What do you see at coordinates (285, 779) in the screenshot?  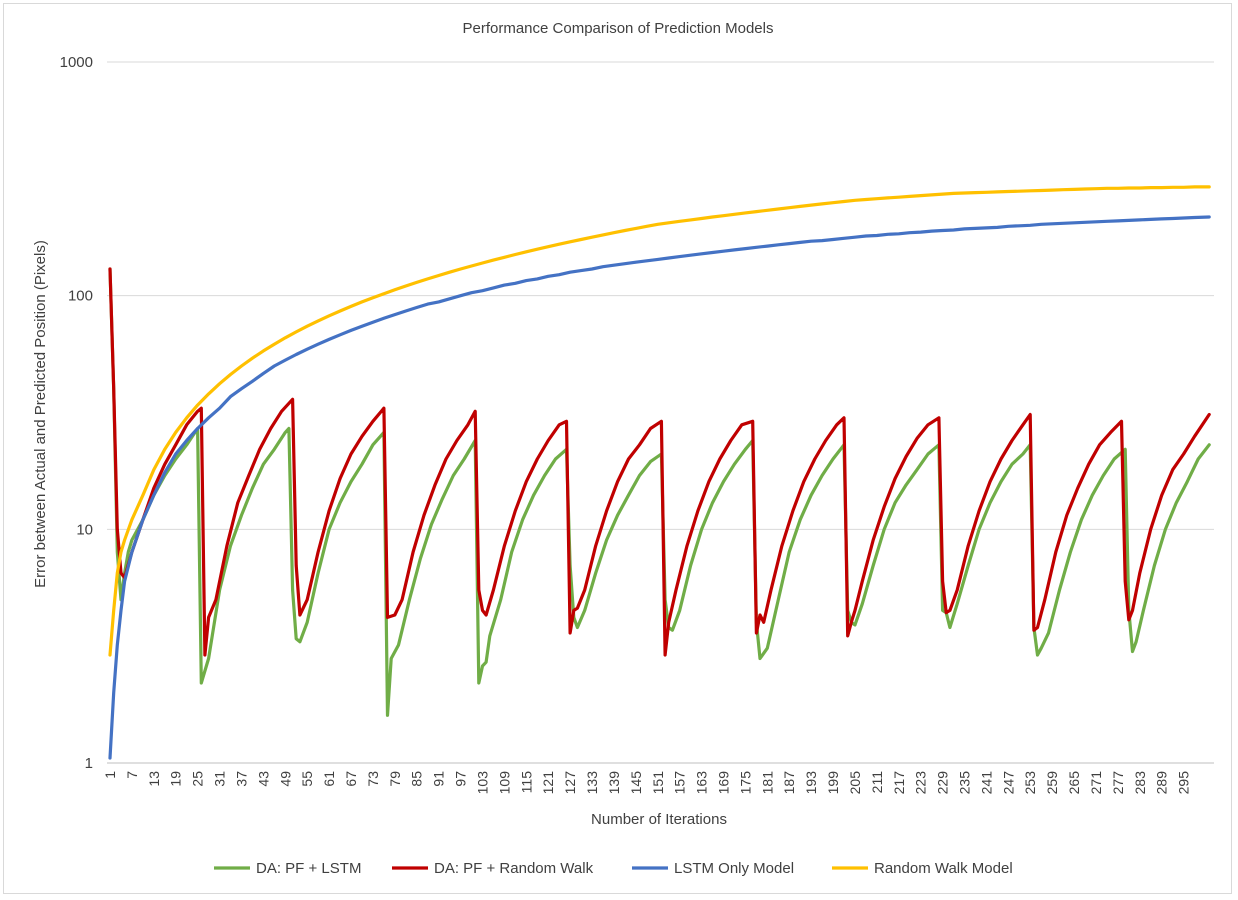 I see `x-tick-label: 49` at bounding box center [285, 779].